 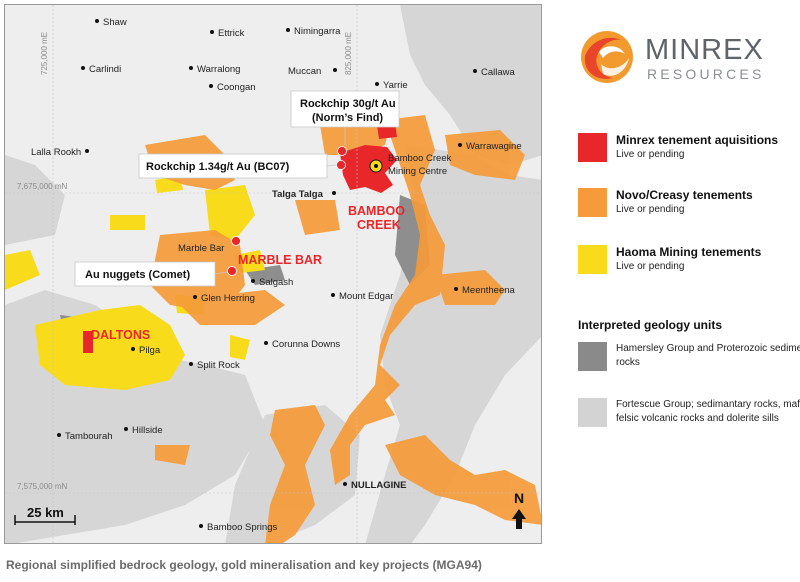 What do you see at coordinates (236, 87) in the screenshot?
I see `town-coongan: Coongan` at bounding box center [236, 87].